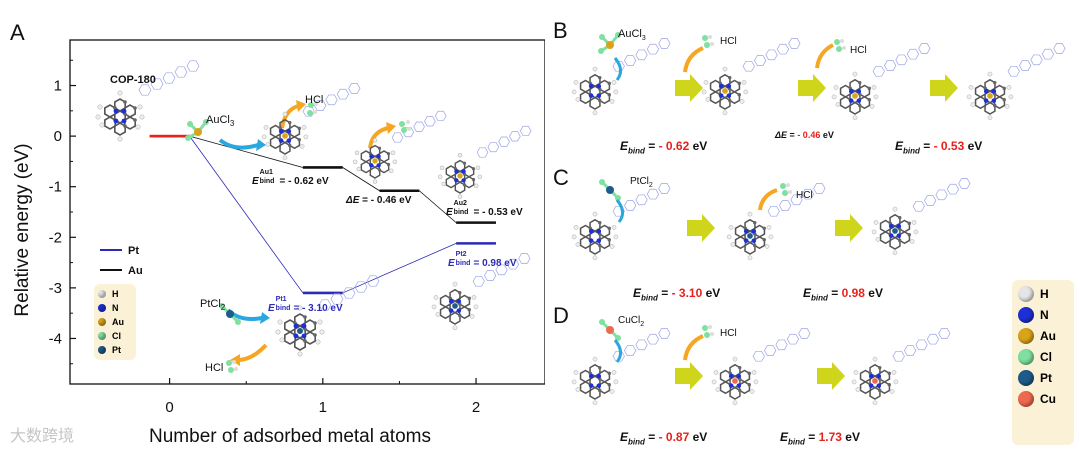 The width and height of the screenshot is (1080, 453). What do you see at coordinates (115, 308) in the screenshot?
I see `legend-small-row-n: N` at bounding box center [115, 308].